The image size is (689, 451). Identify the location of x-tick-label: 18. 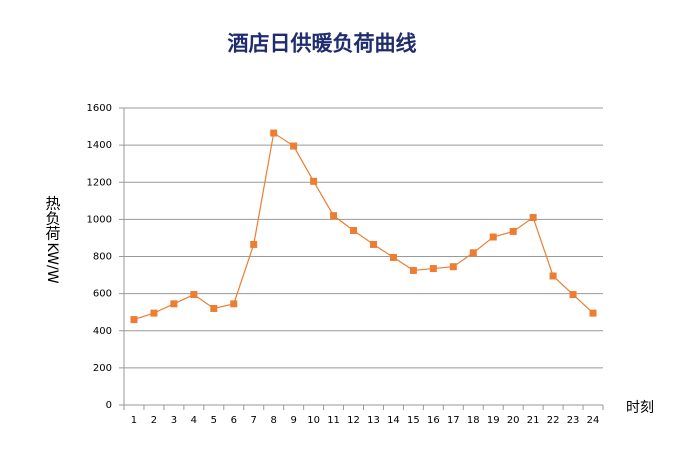
(473, 420).